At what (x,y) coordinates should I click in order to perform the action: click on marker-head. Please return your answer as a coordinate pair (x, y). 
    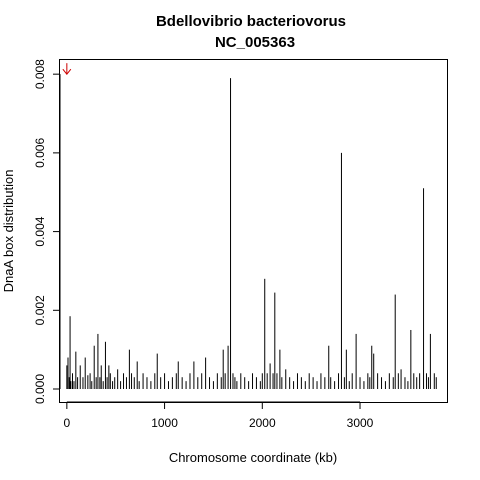
    Looking at the image, I should click on (67, 71).